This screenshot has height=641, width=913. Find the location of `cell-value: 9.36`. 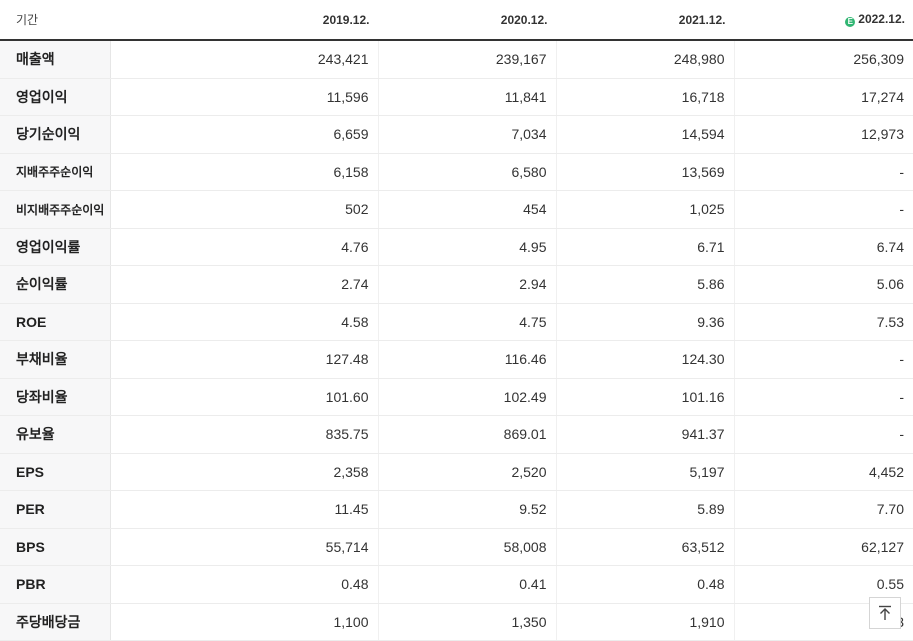

cell-value: 9.36 is located at coordinates (645, 322).